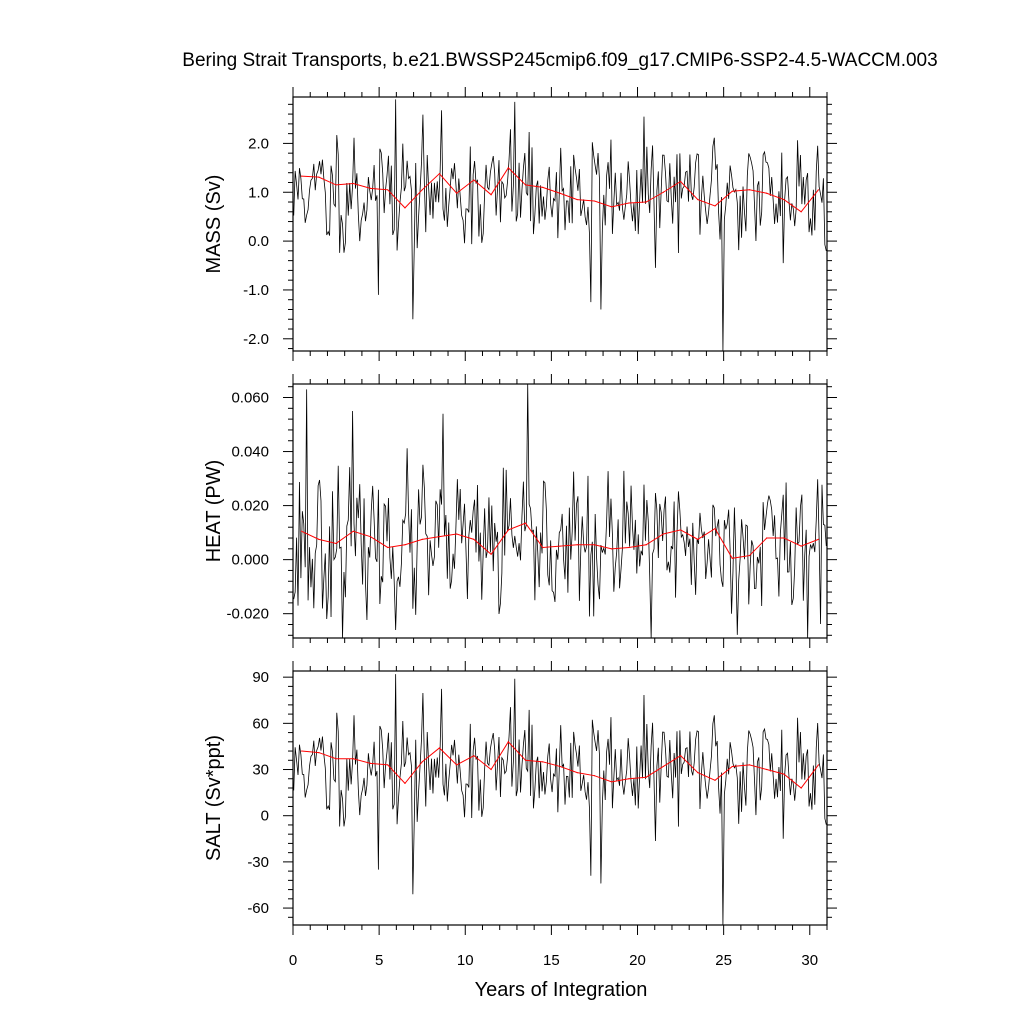  I want to click on salt-plot-frame, so click(560, 798).